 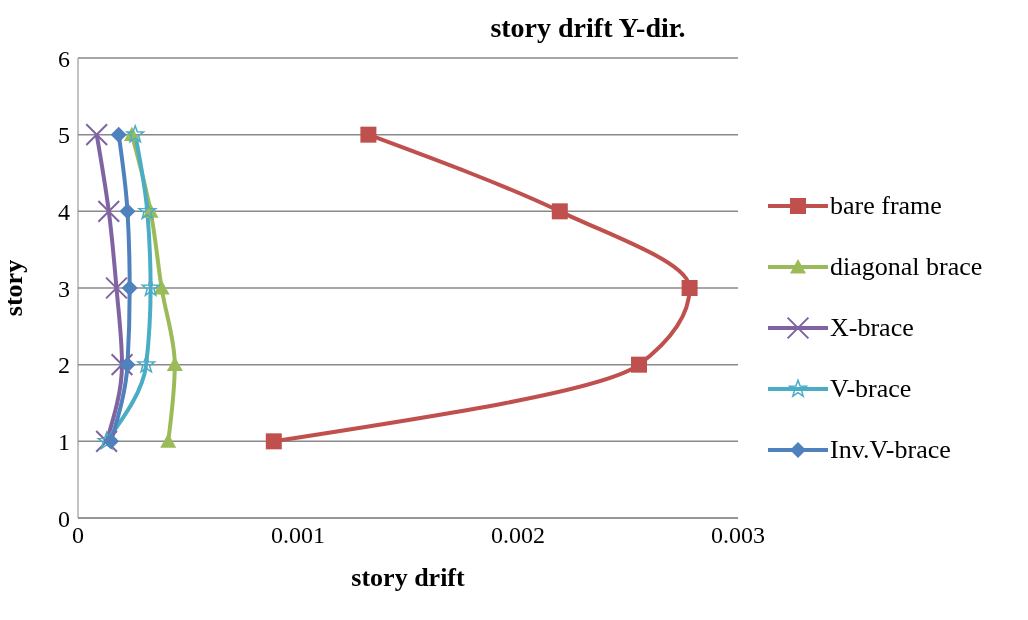 I want to click on legend-label: bare frame, so click(x=886, y=206).